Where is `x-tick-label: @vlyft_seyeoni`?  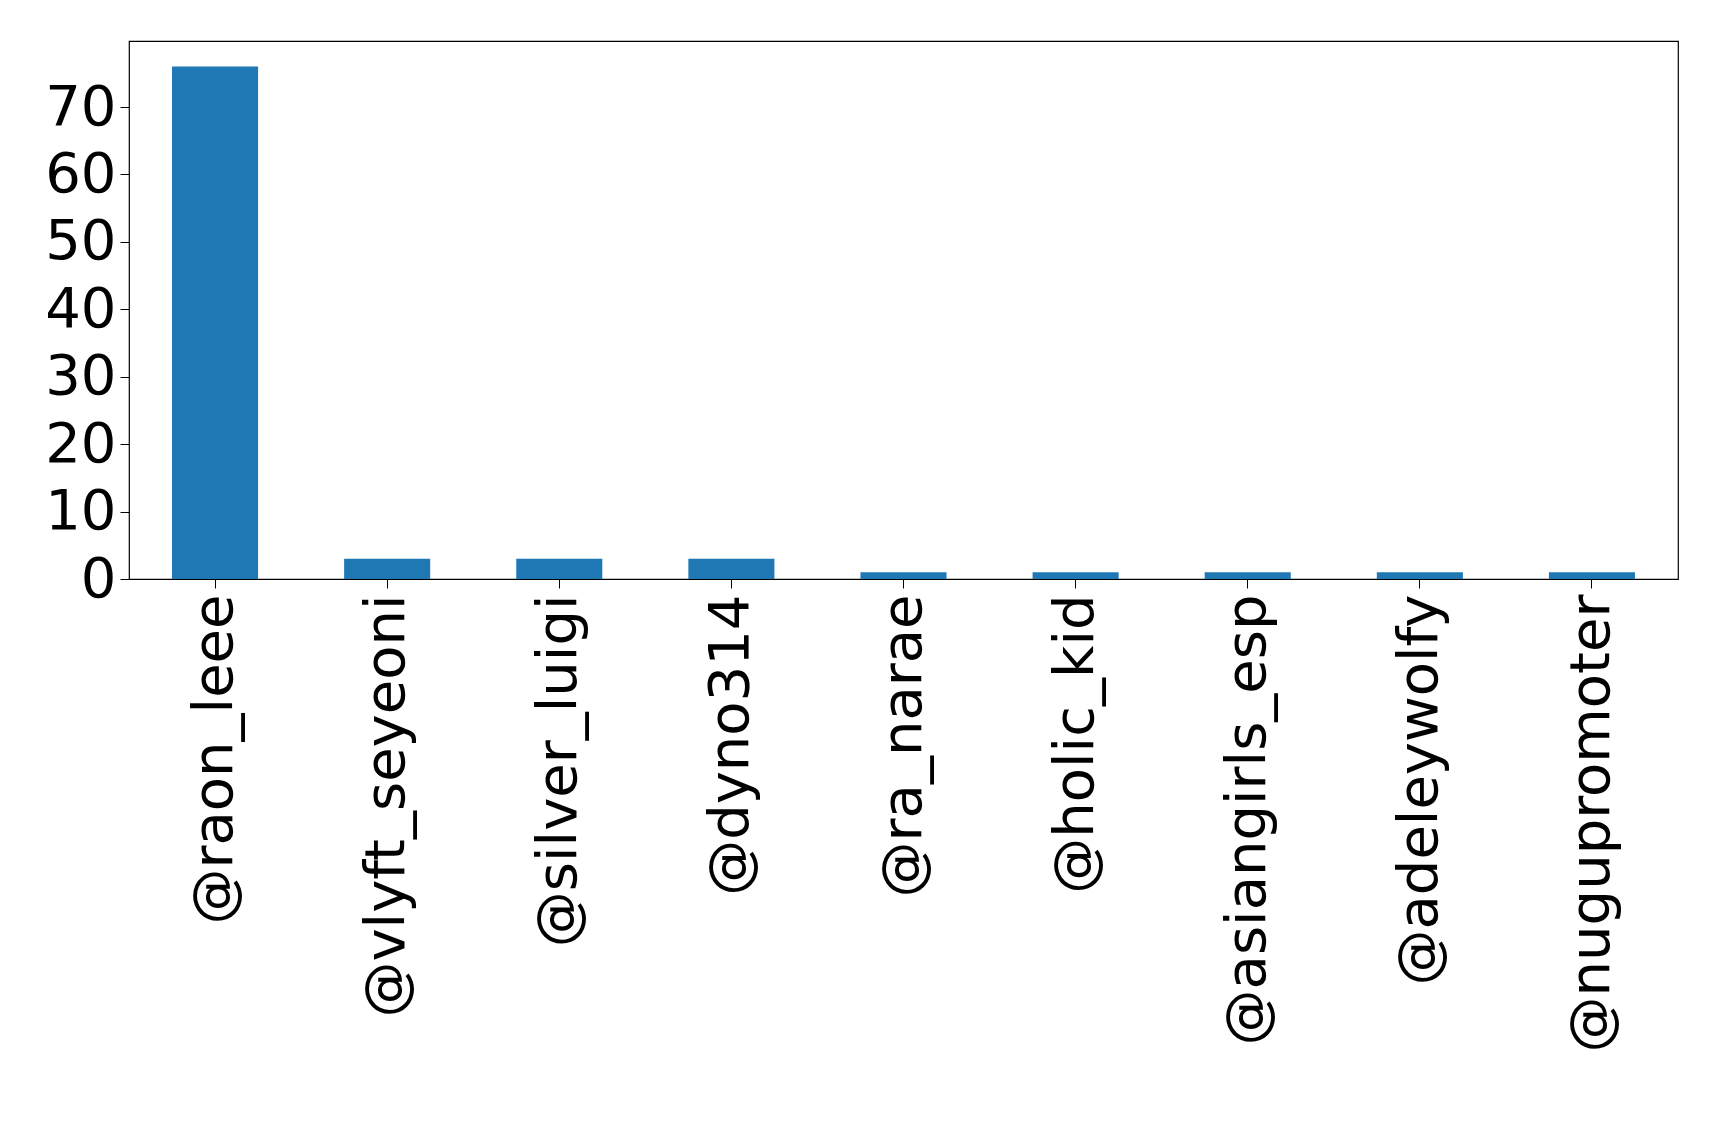 x-tick-label: @vlyft_seyeoni is located at coordinates (385, 806).